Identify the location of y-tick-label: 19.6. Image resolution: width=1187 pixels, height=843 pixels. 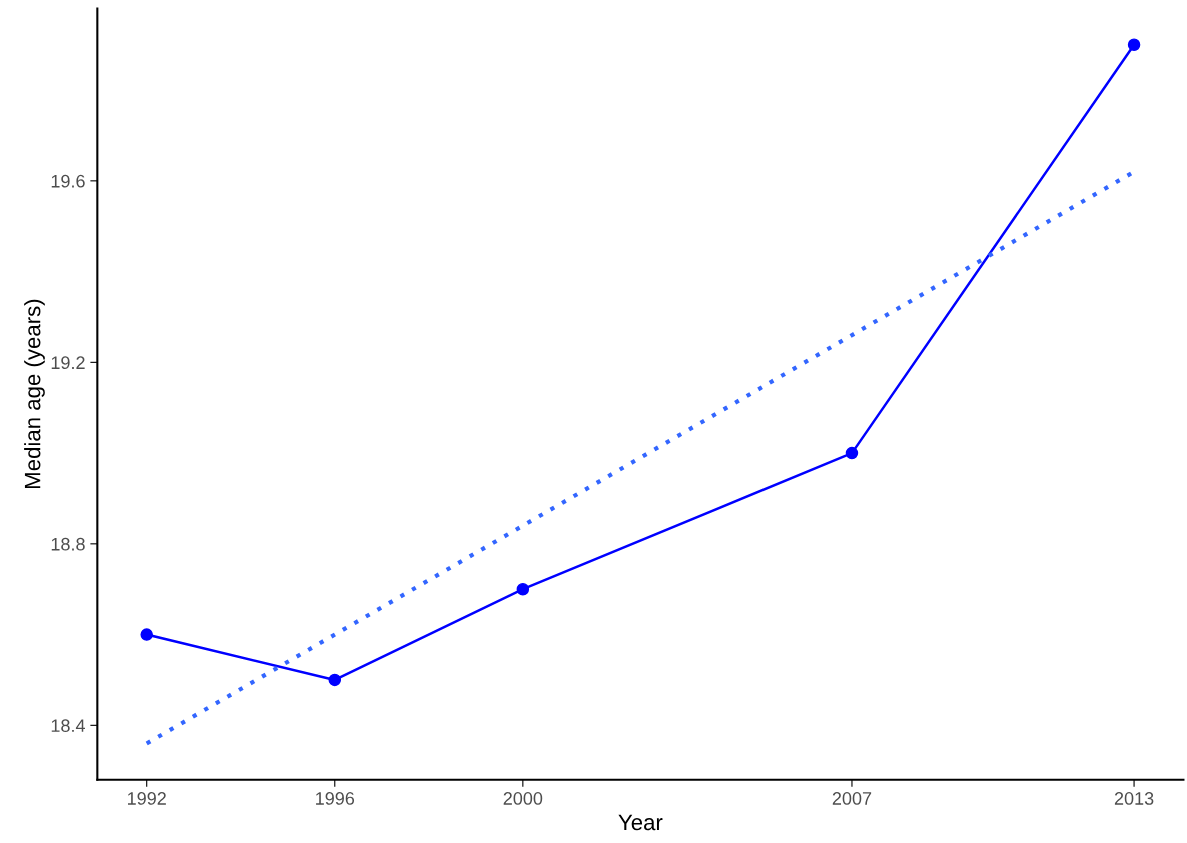
(68, 181).